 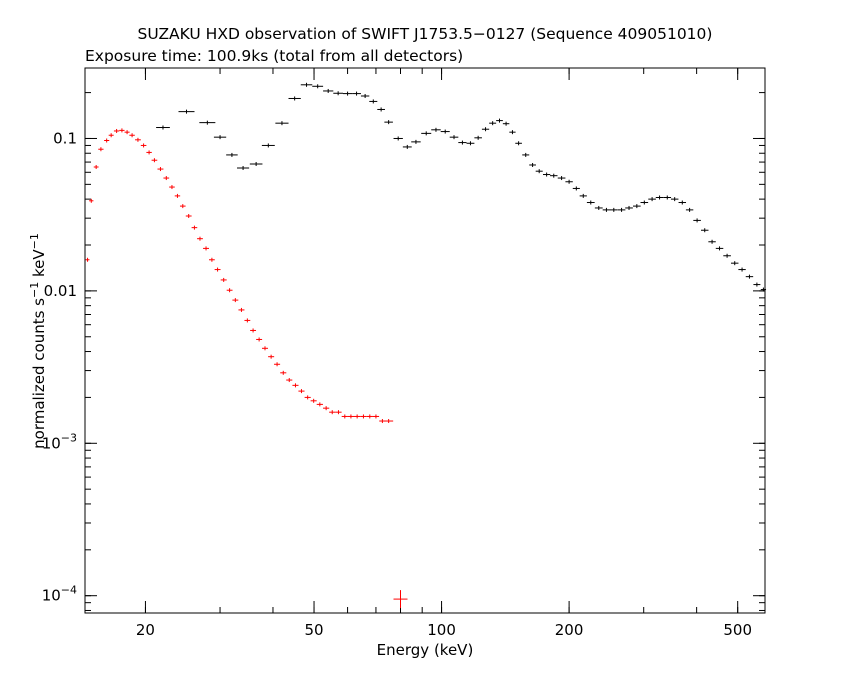 I want to click on x-tick-label: 20, so click(x=145, y=630).